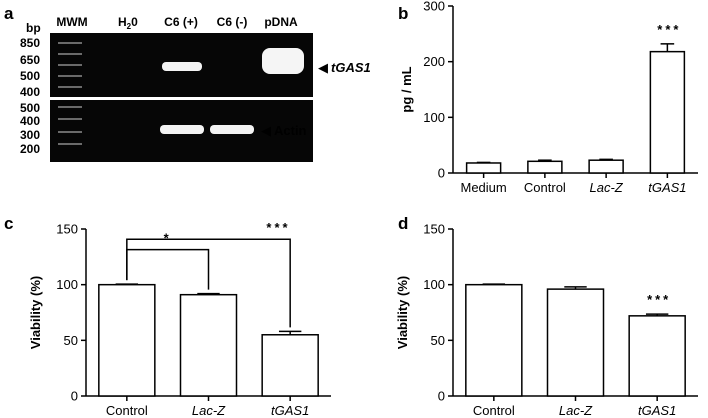 The width and height of the screenshot is (708, 418). What do you see at coordinates (659, 299) in the screenshot?
I see `significance-d-0: ***` at bounding box center [659, 299].